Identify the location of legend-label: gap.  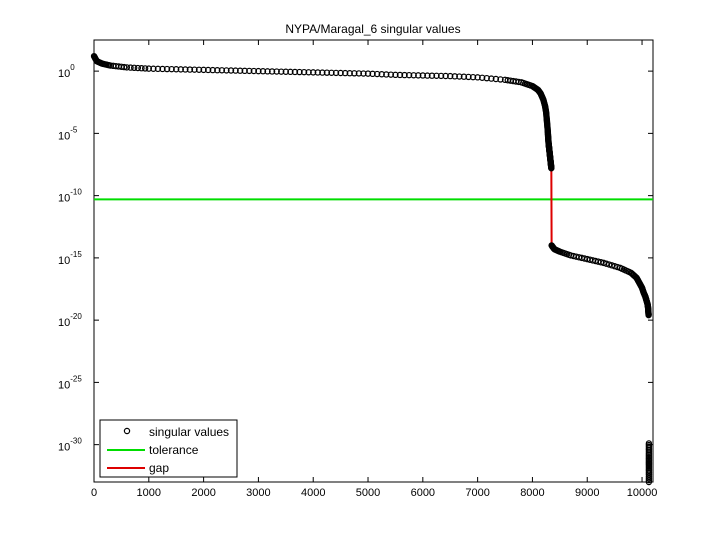
(159, 468).